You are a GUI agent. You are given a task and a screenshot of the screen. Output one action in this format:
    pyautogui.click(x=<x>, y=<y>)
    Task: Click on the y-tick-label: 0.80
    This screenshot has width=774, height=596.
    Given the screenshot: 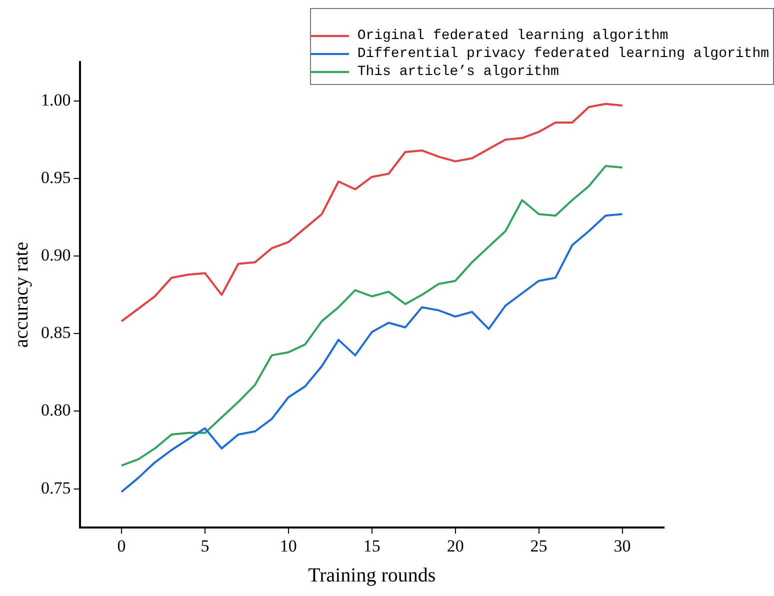 What is the action you would take?
    pyautogui.click(x=56, y=410)
    